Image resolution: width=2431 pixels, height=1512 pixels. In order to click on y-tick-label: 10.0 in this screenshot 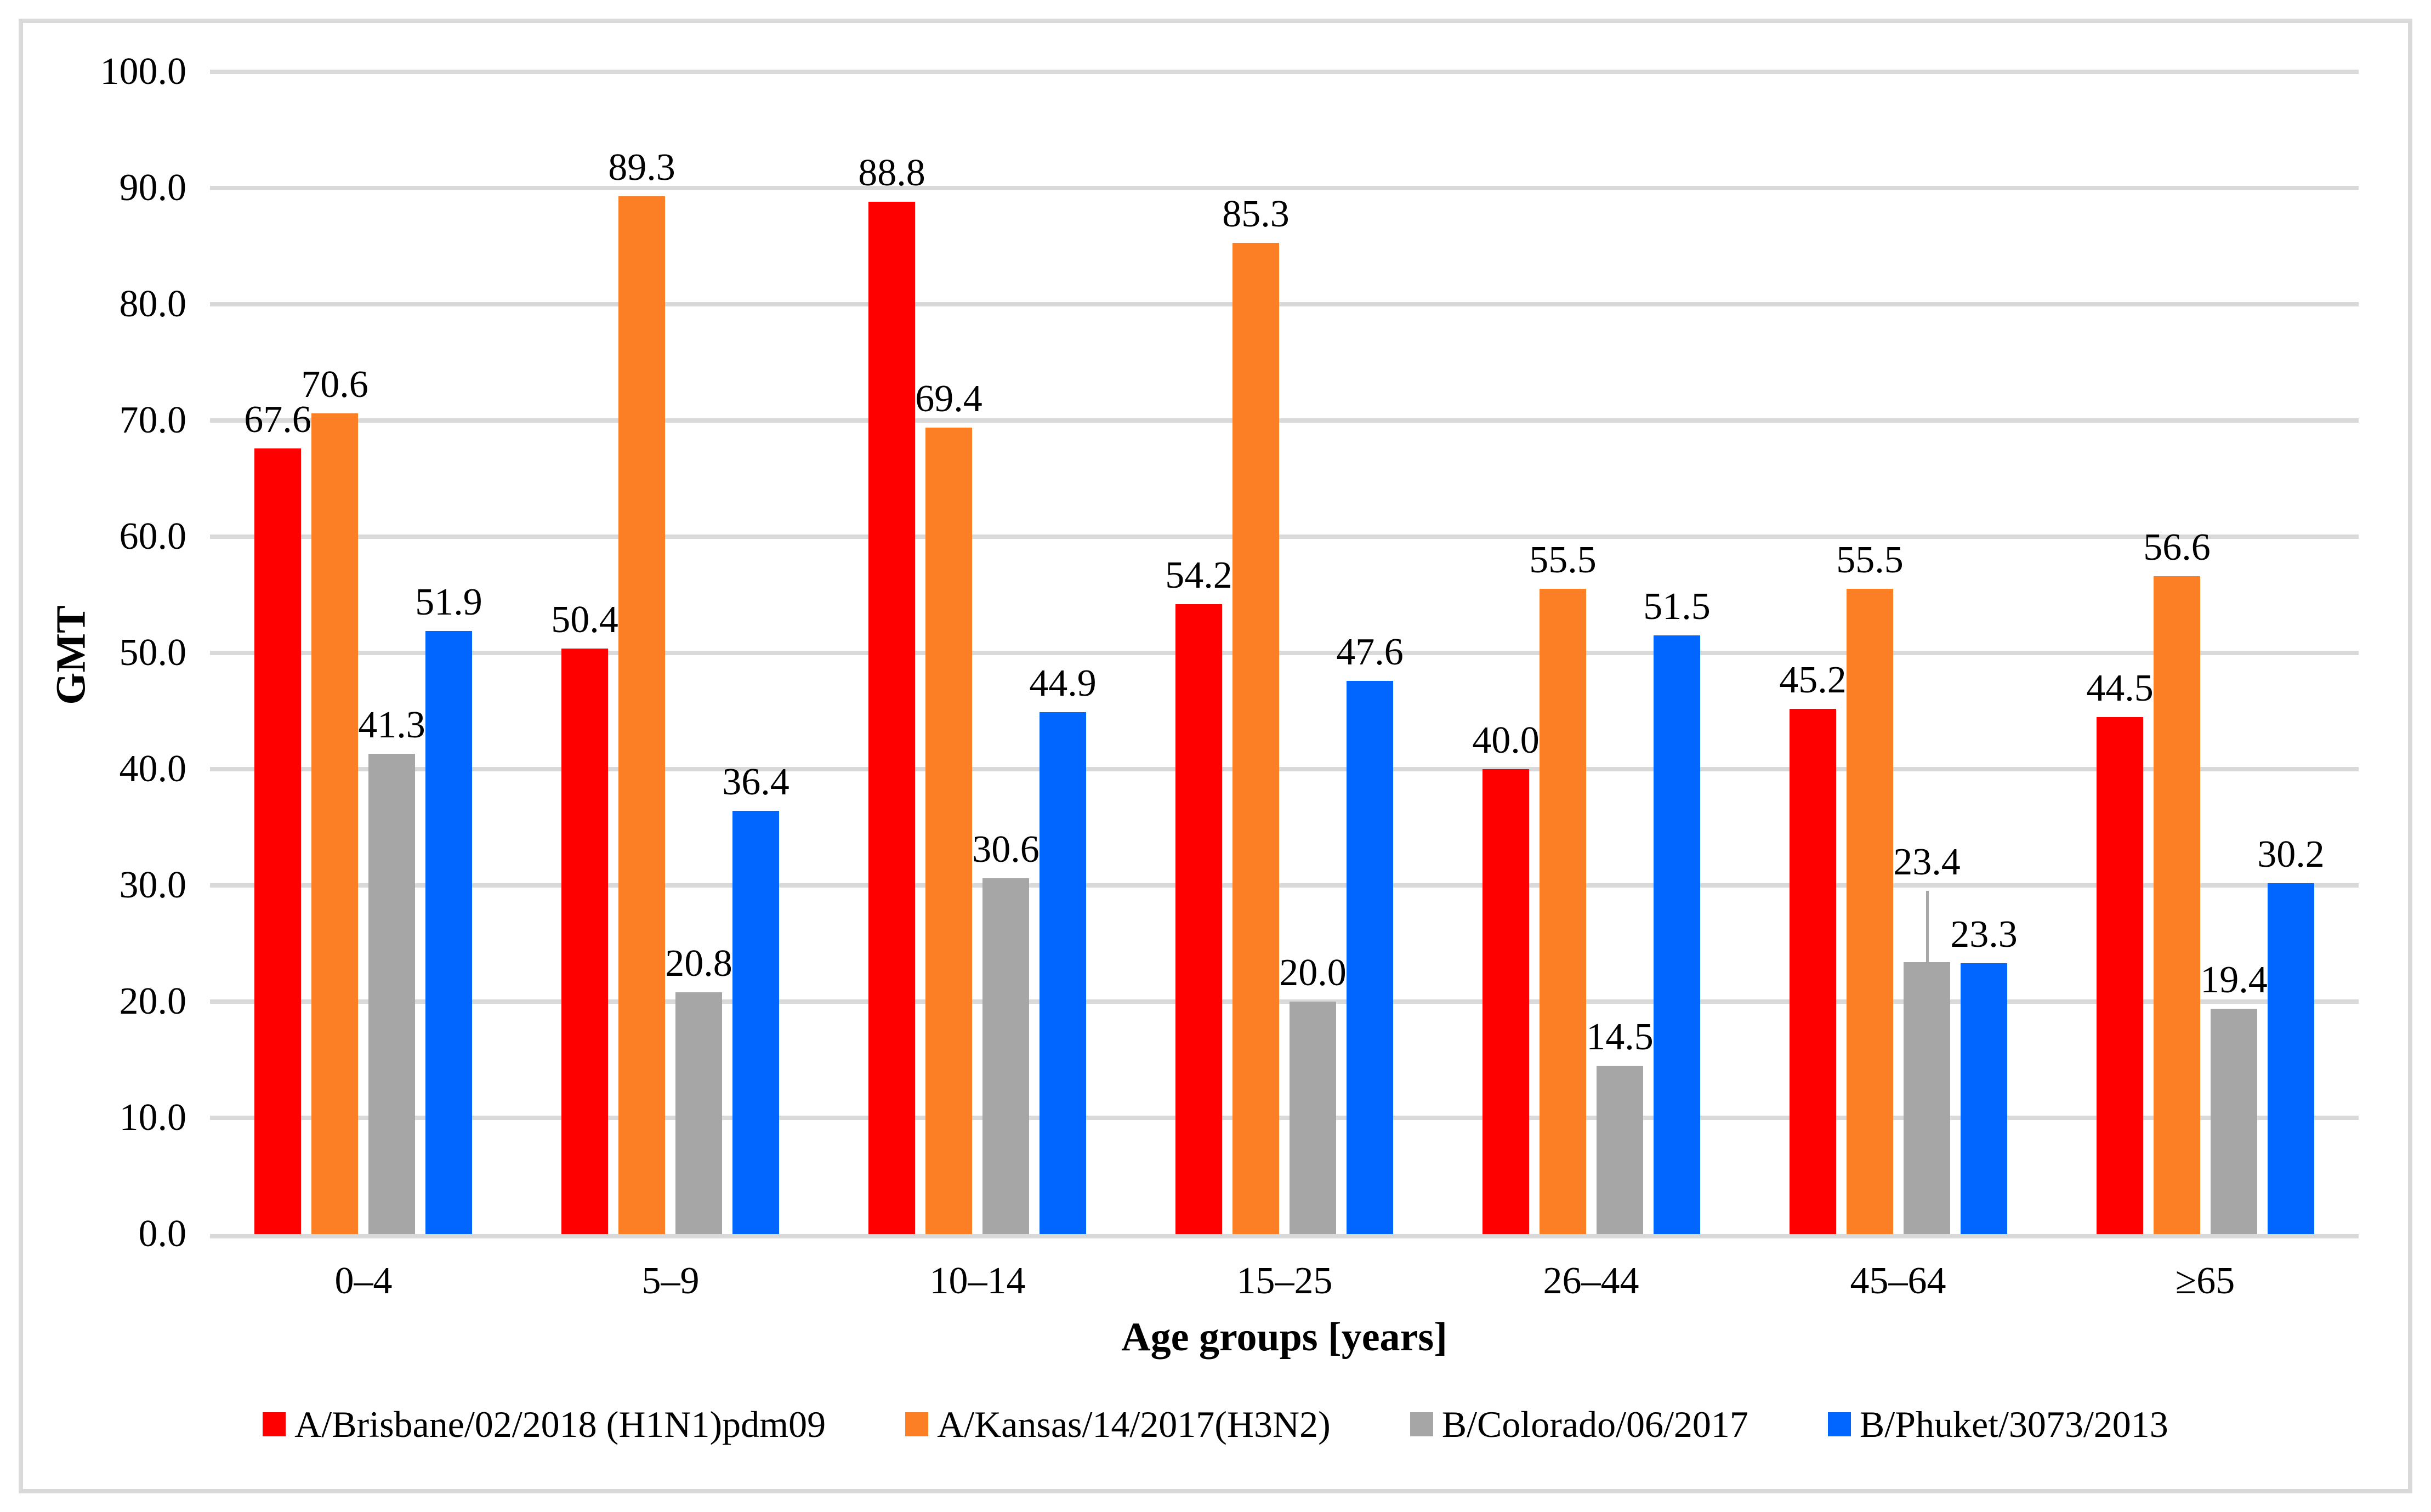, I will do `click(153, 1117)`.